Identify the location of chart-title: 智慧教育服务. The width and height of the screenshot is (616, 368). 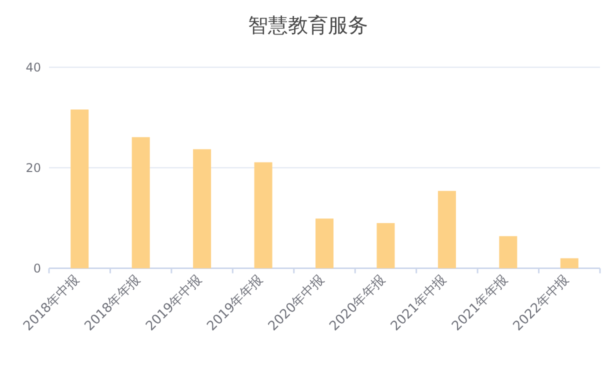
(308, 25).